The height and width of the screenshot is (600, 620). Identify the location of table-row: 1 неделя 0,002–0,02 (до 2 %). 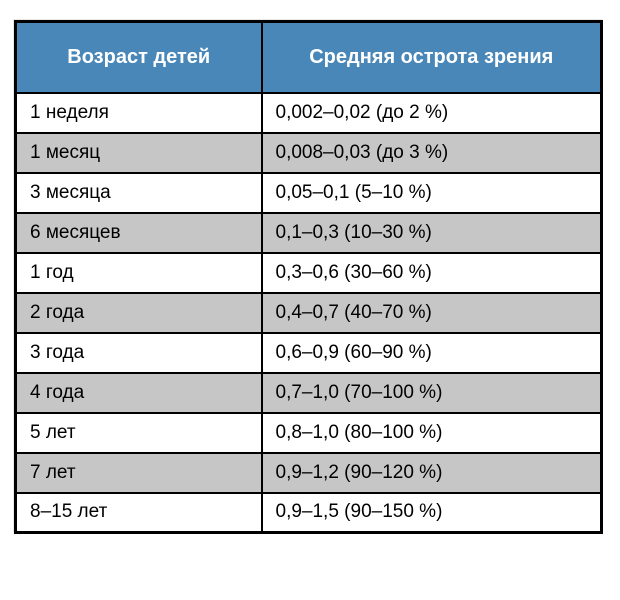
(308, 112).